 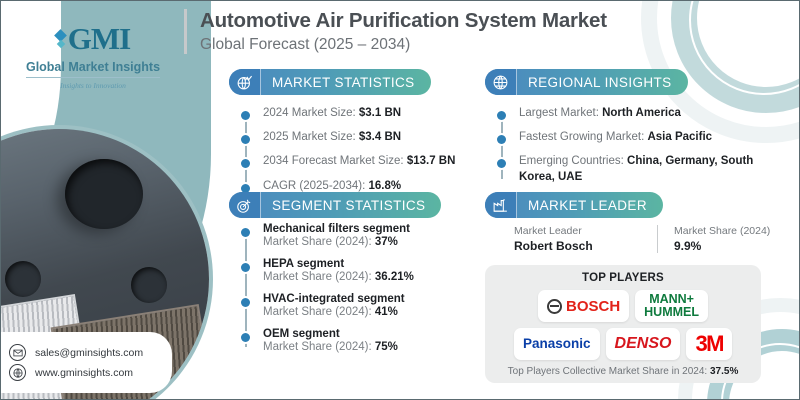 What do you see at coordinates (23, 279) in the screenshot?
I see `air-vent-shape-left` at bounding box center [23, 279].